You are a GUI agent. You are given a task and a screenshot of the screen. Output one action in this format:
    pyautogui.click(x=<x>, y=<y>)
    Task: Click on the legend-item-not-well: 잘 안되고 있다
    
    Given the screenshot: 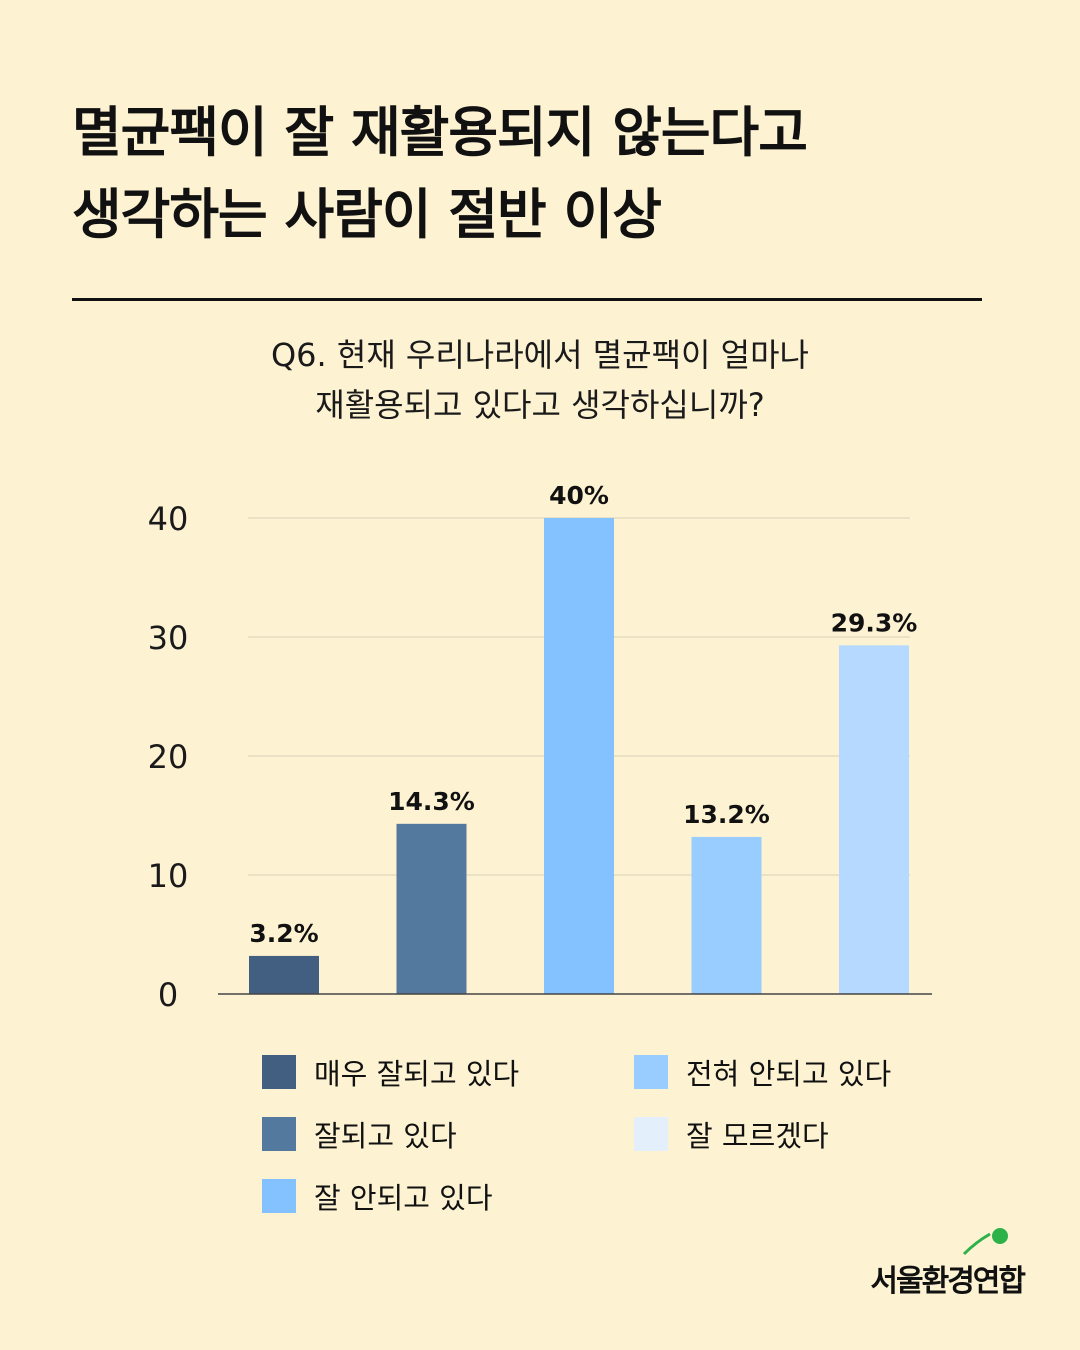 What is the action you would take?
    pyautogui.click(x=377, y=1196)
    